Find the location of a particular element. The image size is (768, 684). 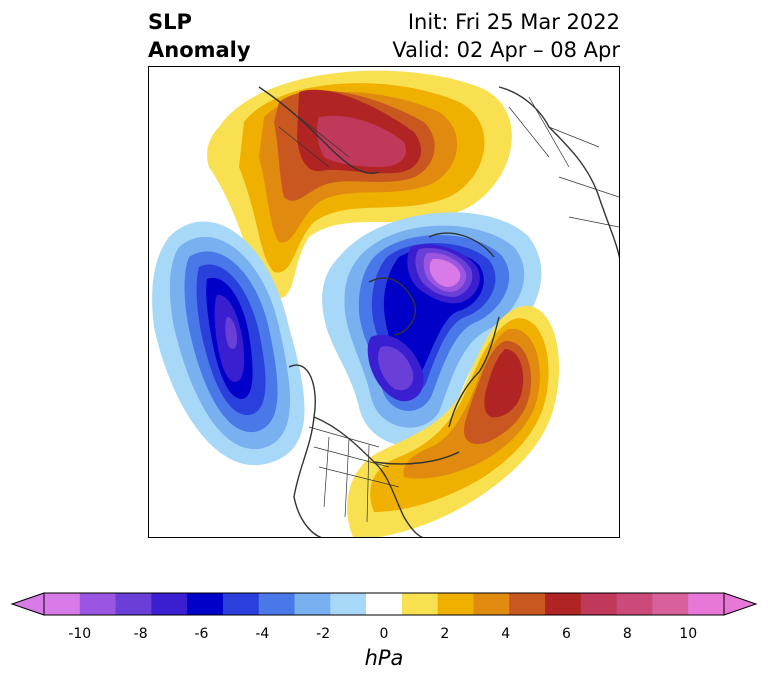

colorbar-tick-label: 0 is located at coordinates (384, 634).